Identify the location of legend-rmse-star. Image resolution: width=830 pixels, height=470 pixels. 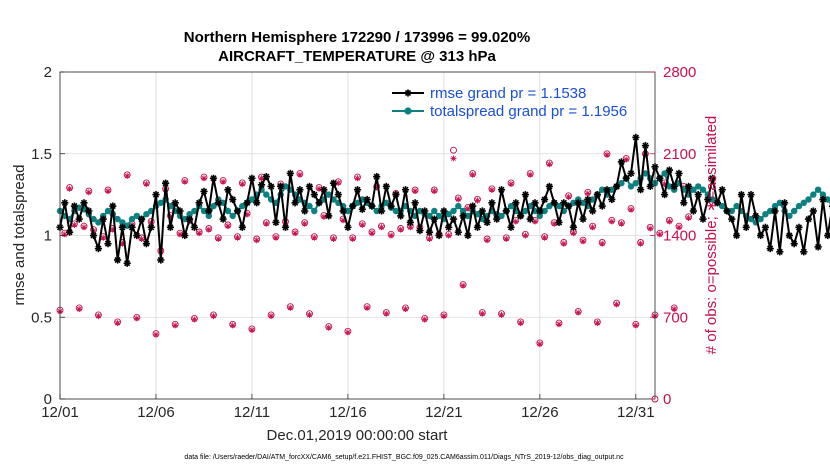
(408, 93).